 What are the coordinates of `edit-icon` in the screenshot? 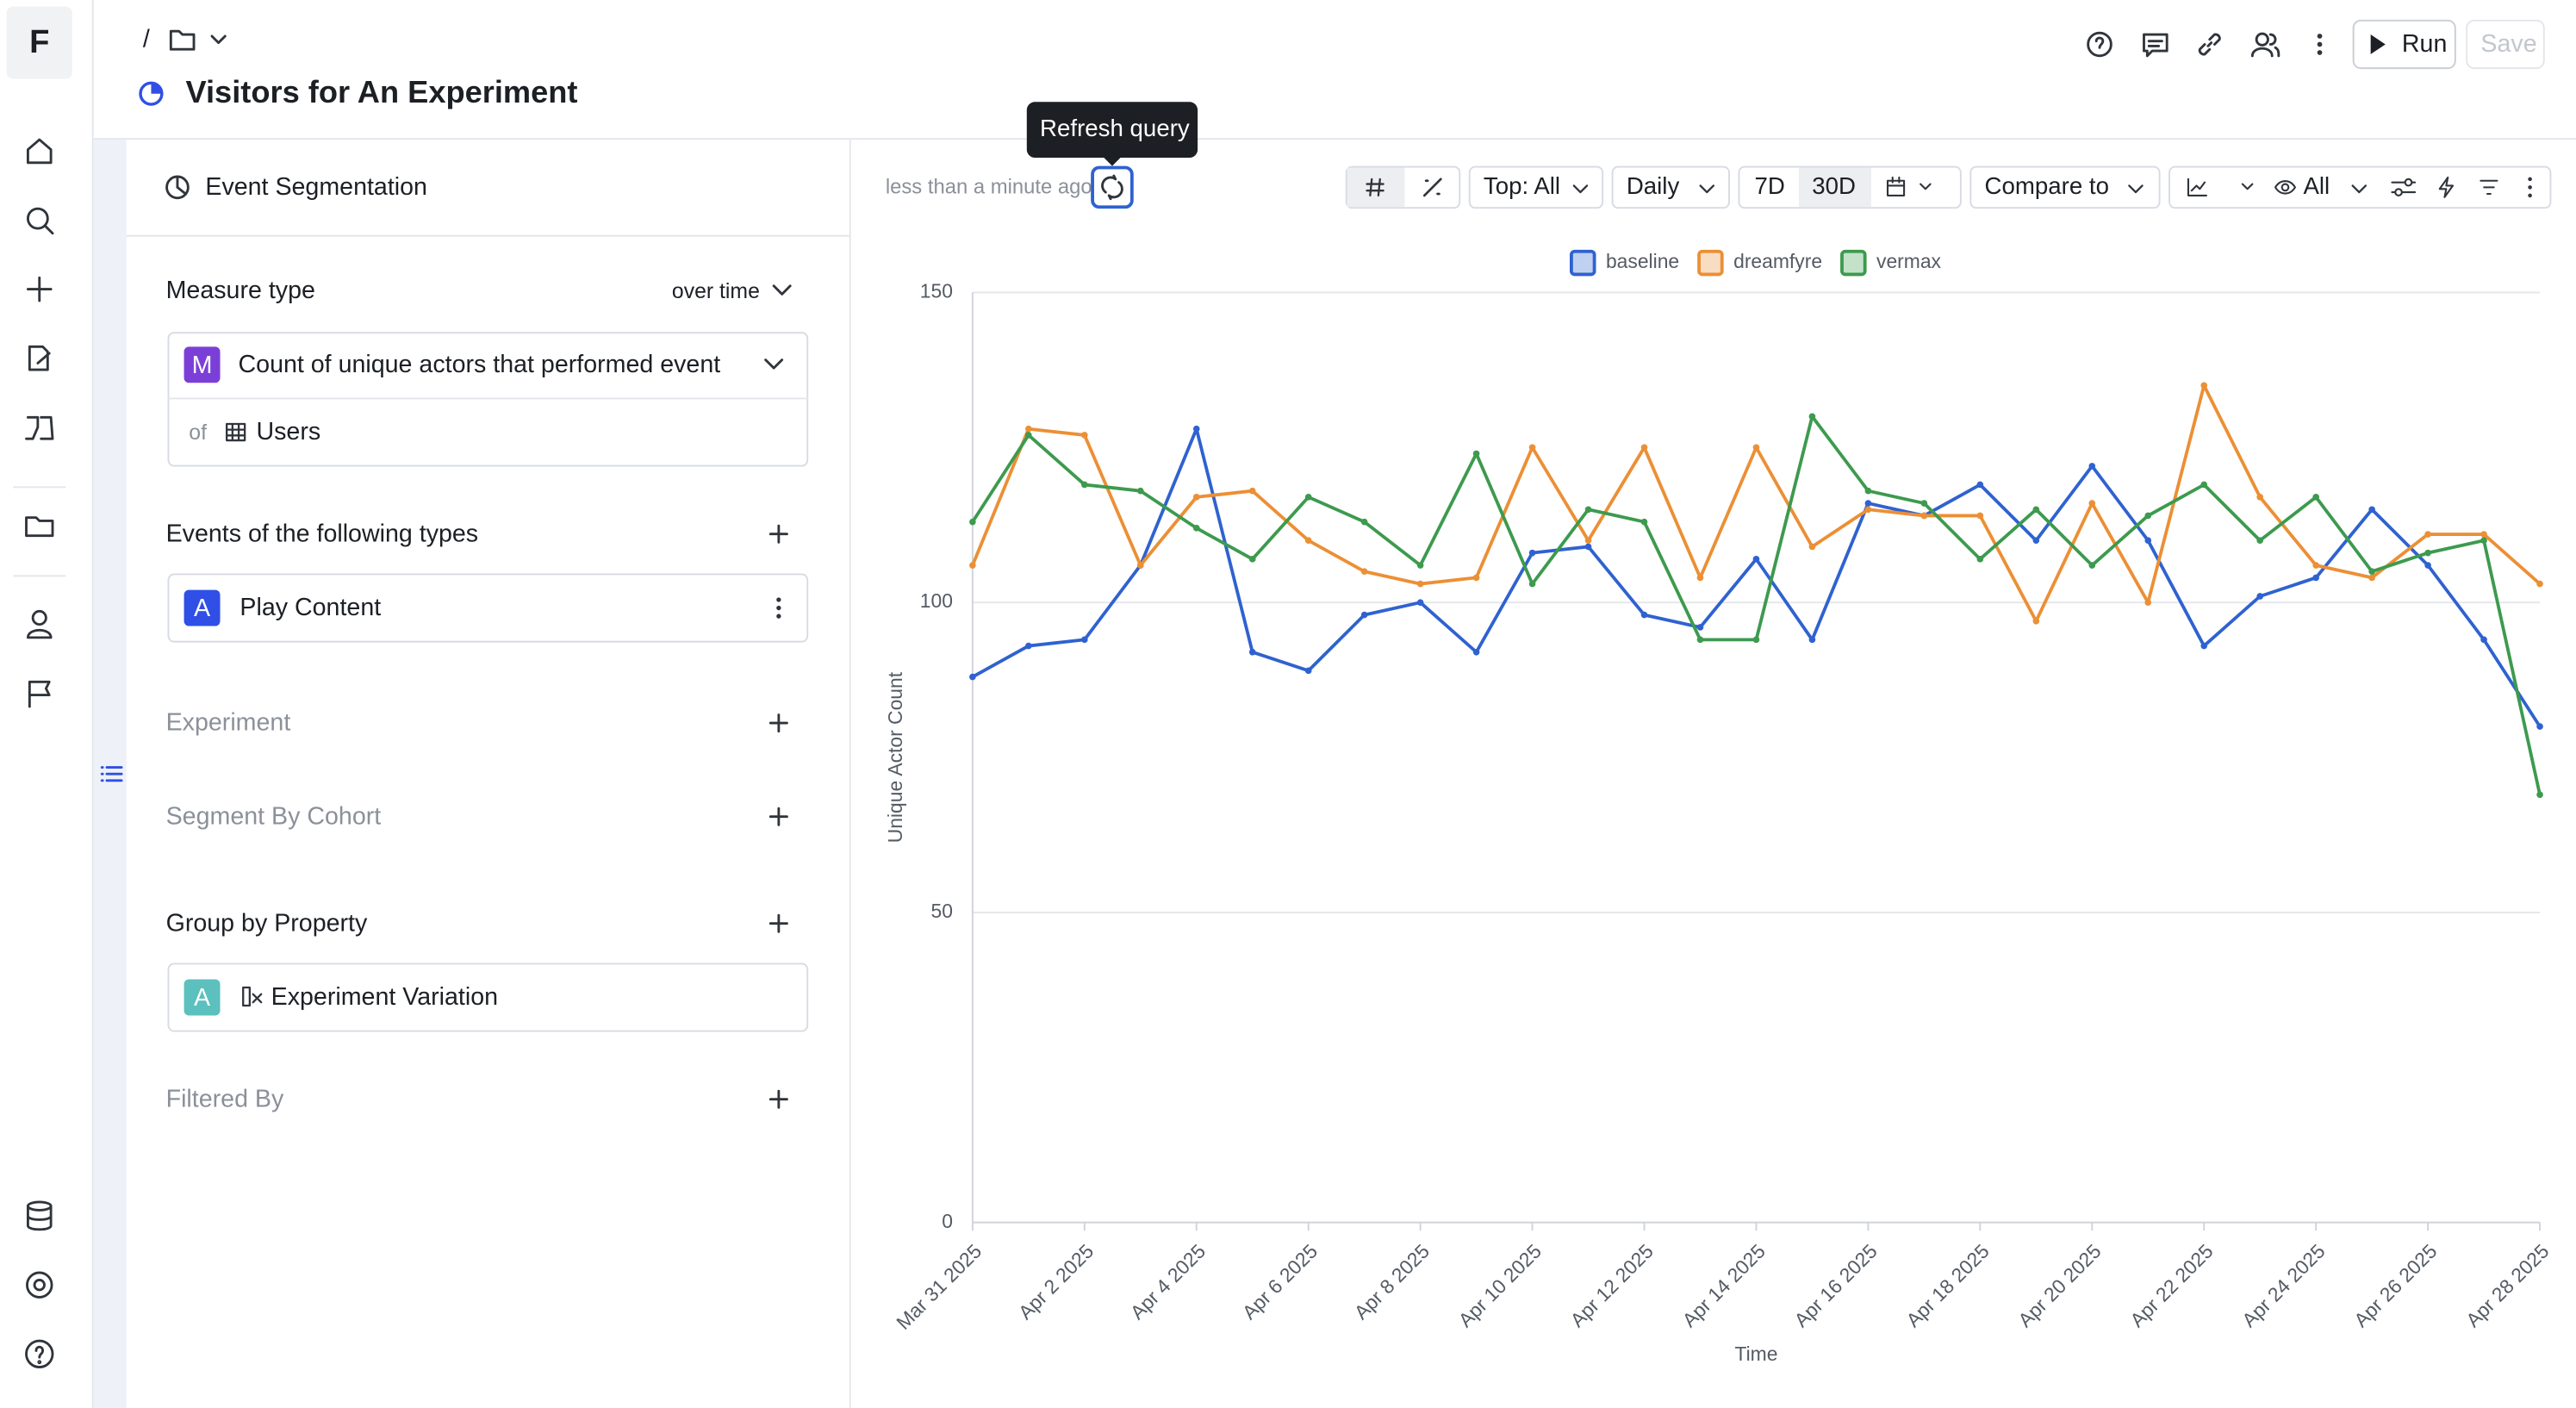 It's located at (40, 358).